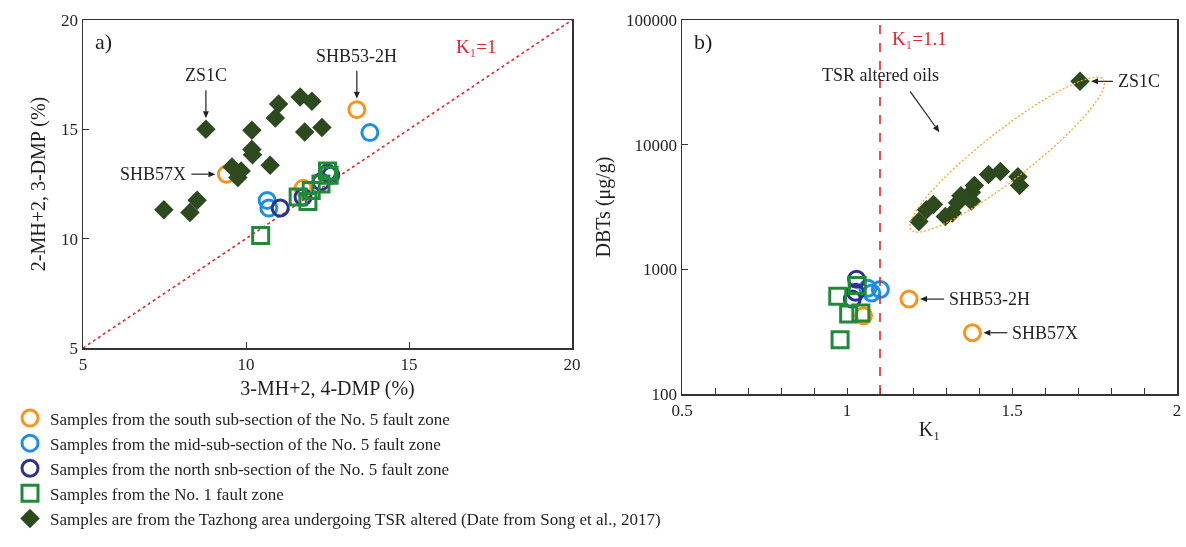 The image size is (1186, 547). I want to click on legend-label: Samples from the south sub-section of the No. 5 fault zone, so click(250, 419).